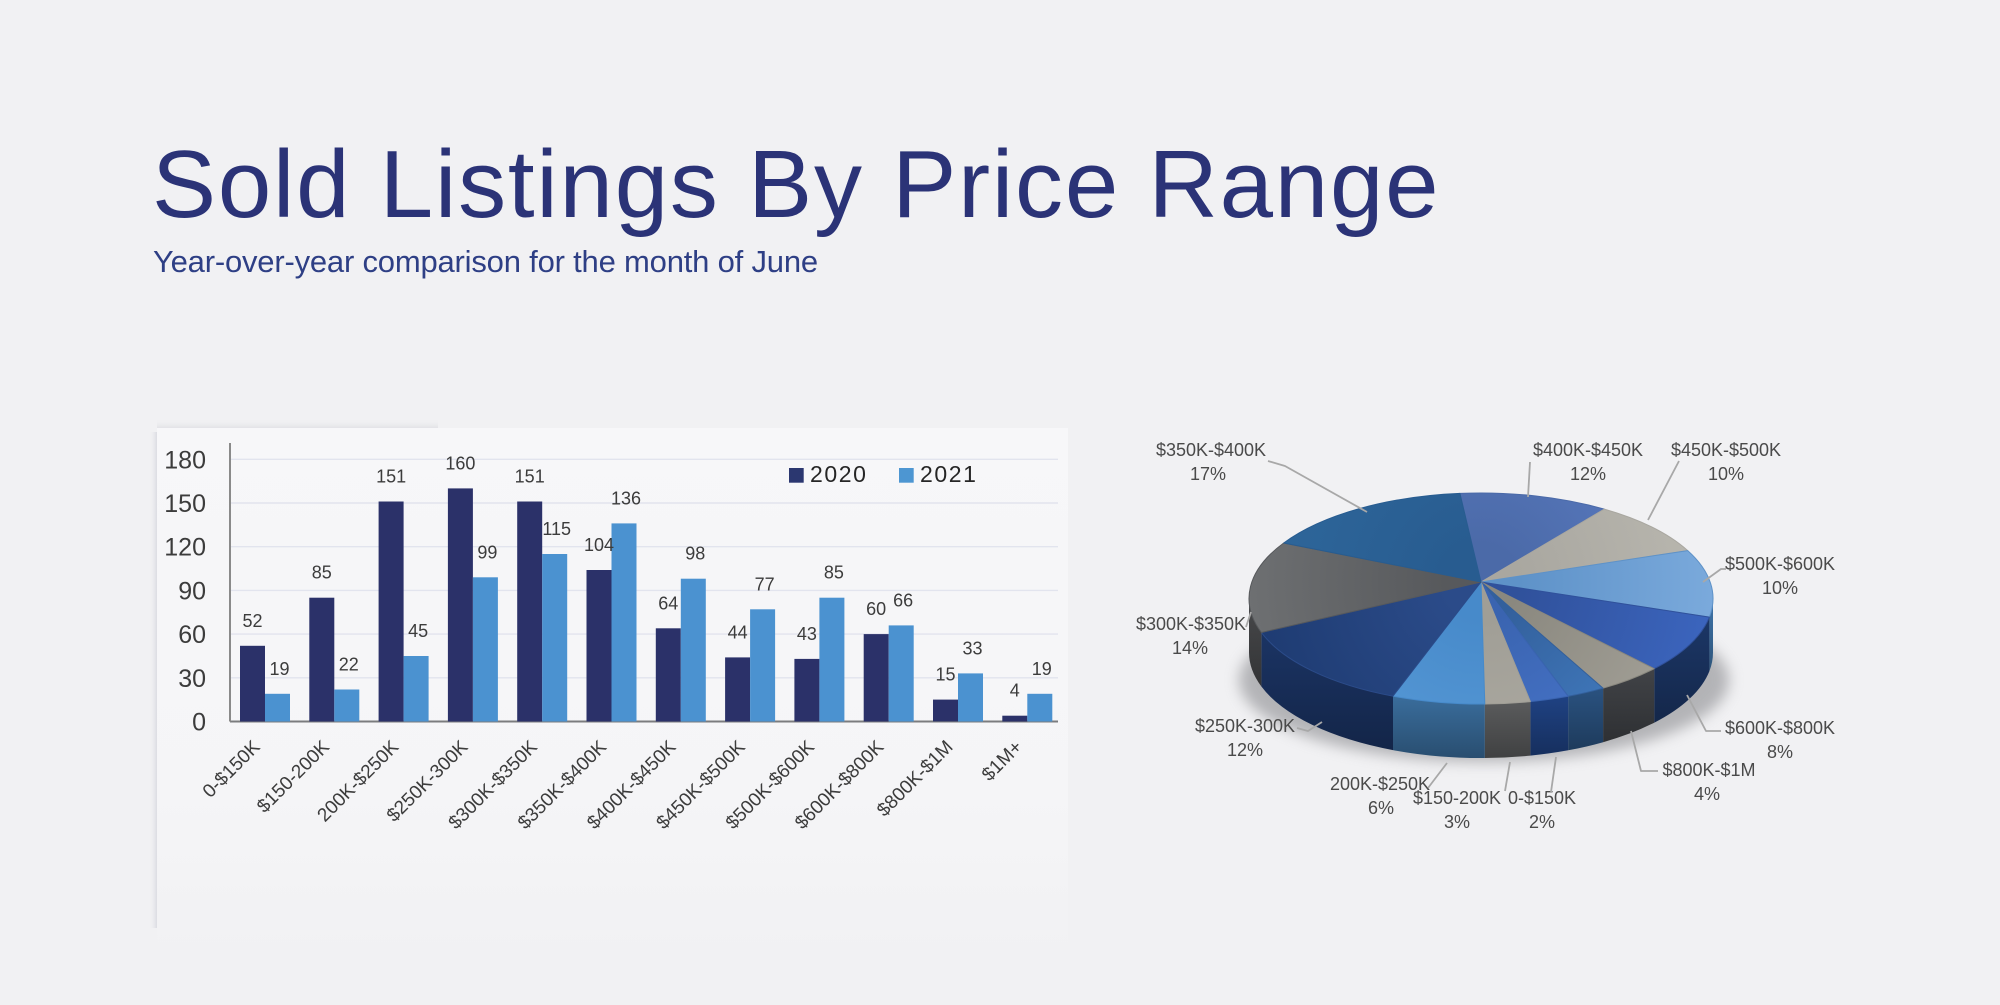  What do you see at coordinates (1726, 450) in the screenshot?
I see `svg-text: $450K-$500K` at bounding box center [1726, 450].